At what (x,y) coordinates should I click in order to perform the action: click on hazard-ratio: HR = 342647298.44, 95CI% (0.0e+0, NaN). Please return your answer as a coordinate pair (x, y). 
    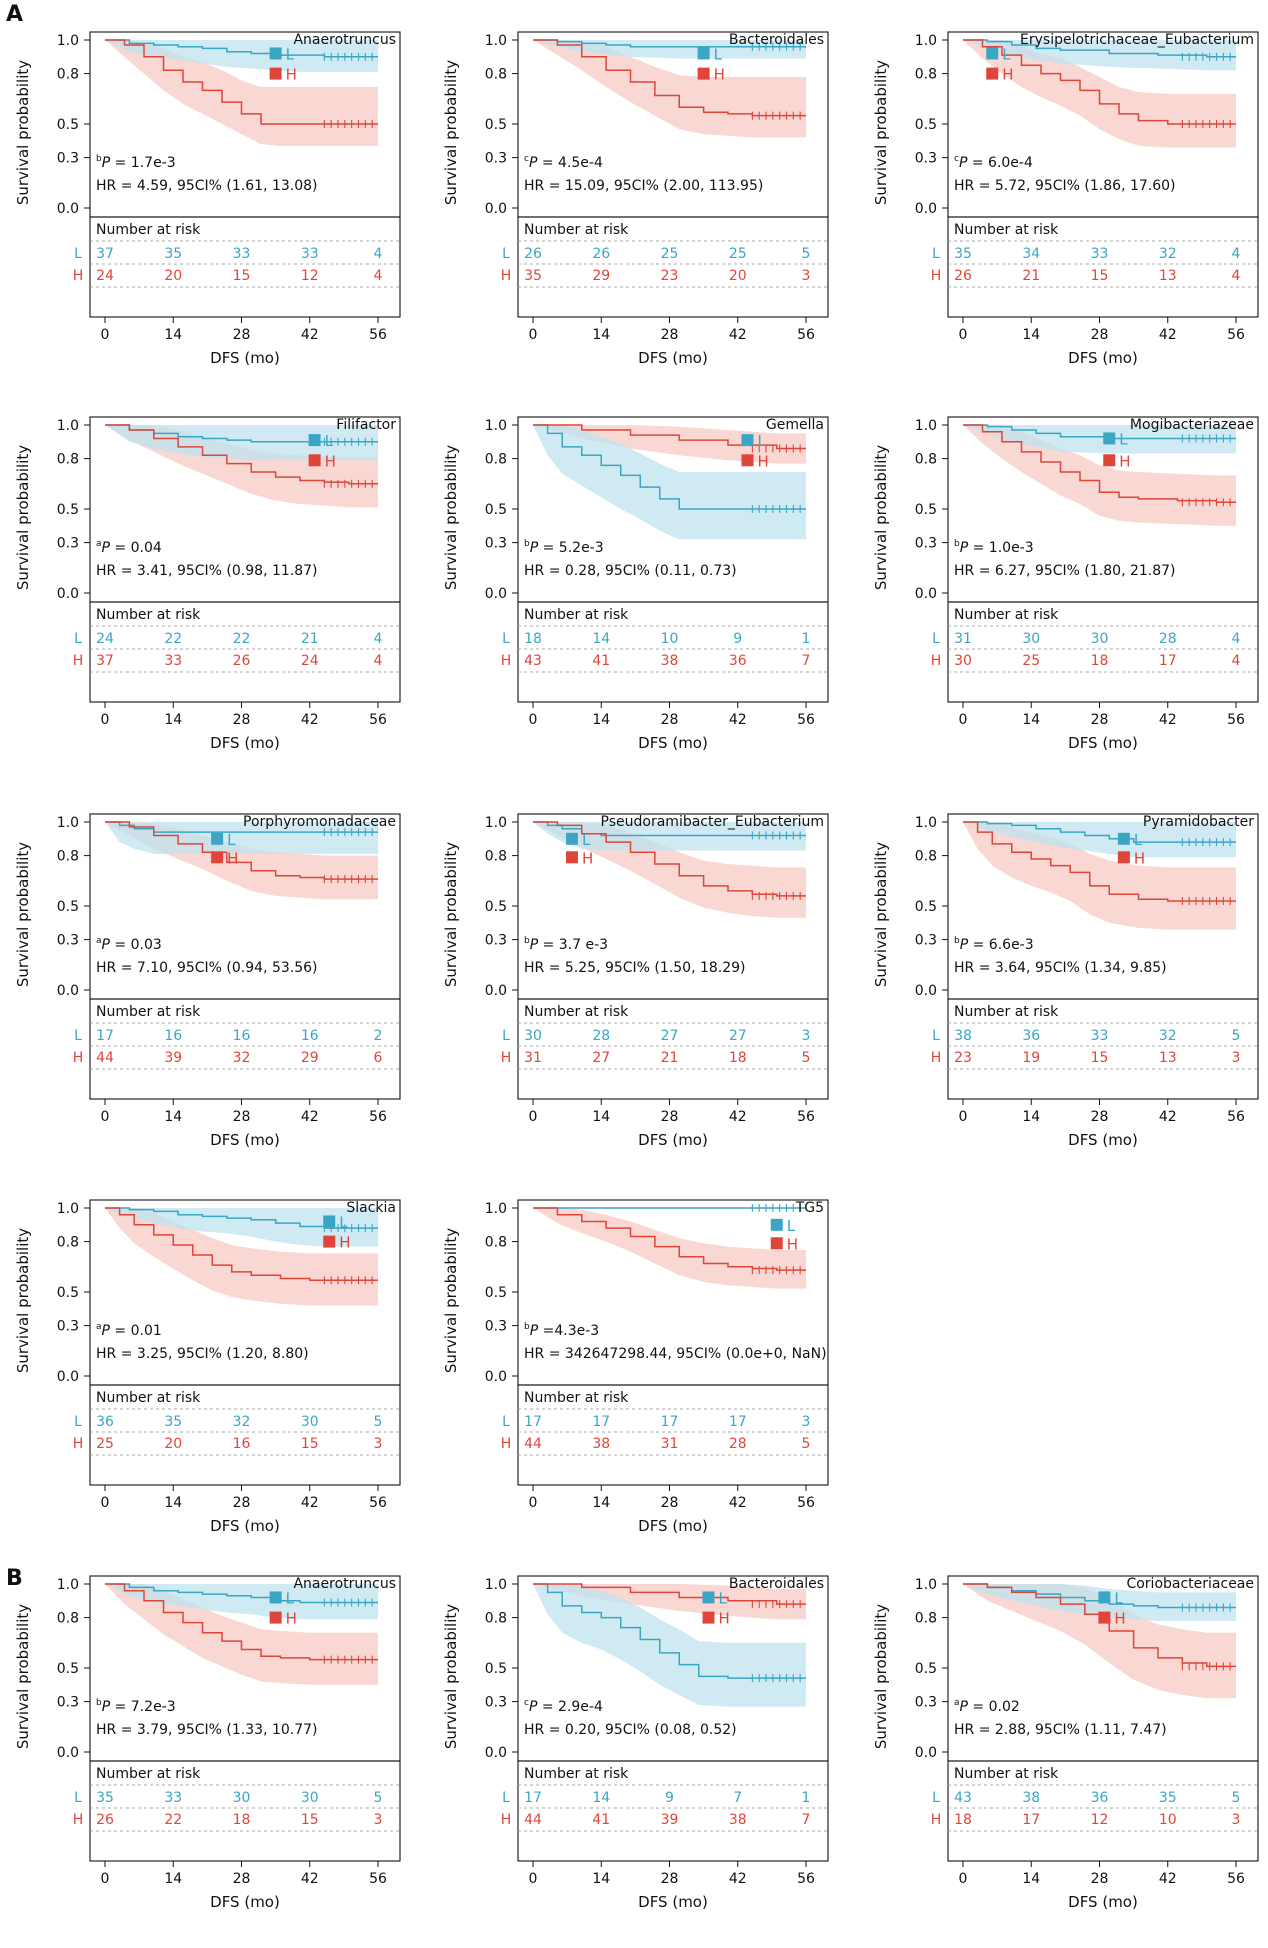
    Looking at the image, I should click on (675, 1354).